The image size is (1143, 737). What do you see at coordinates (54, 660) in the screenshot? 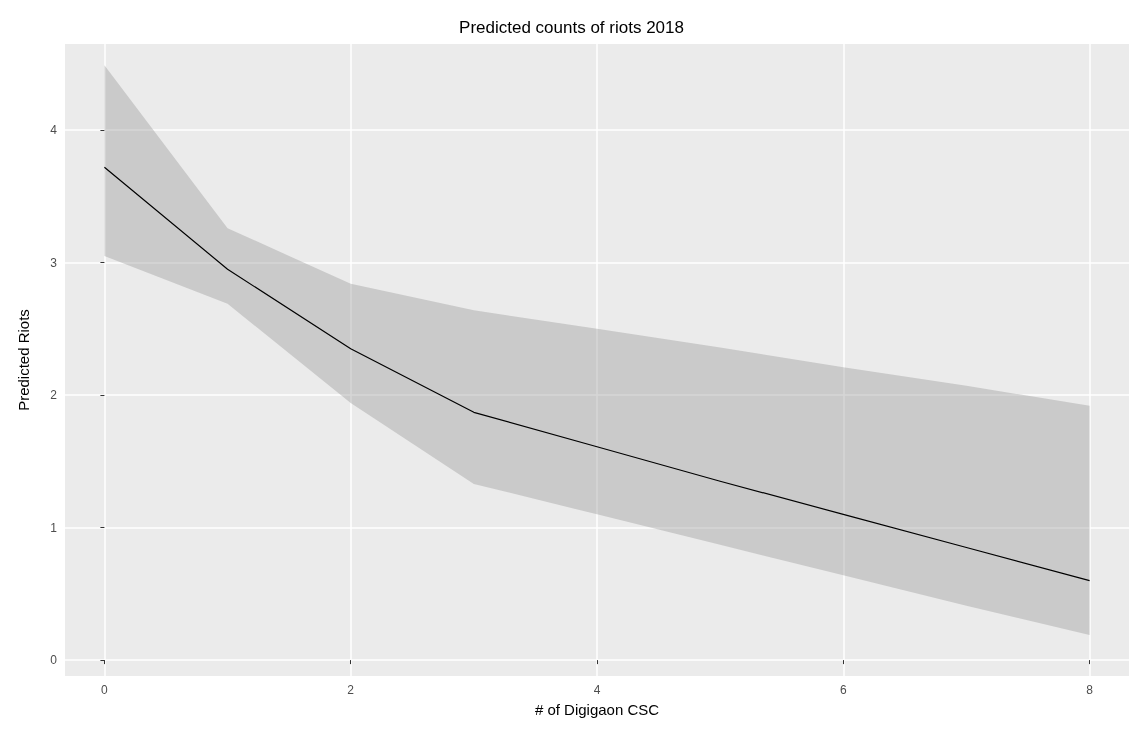
I see `y-tick-label: 0` at bounding box center [54, 660].